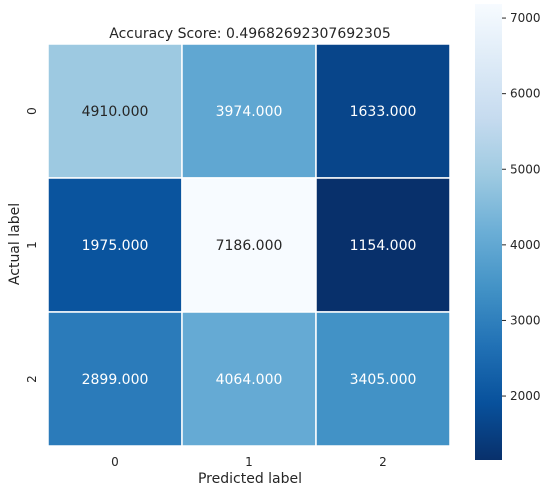 The height and width of the screenshot is (490, 559). I want to click on x-tick-label-0: 0, so click(115, 462).